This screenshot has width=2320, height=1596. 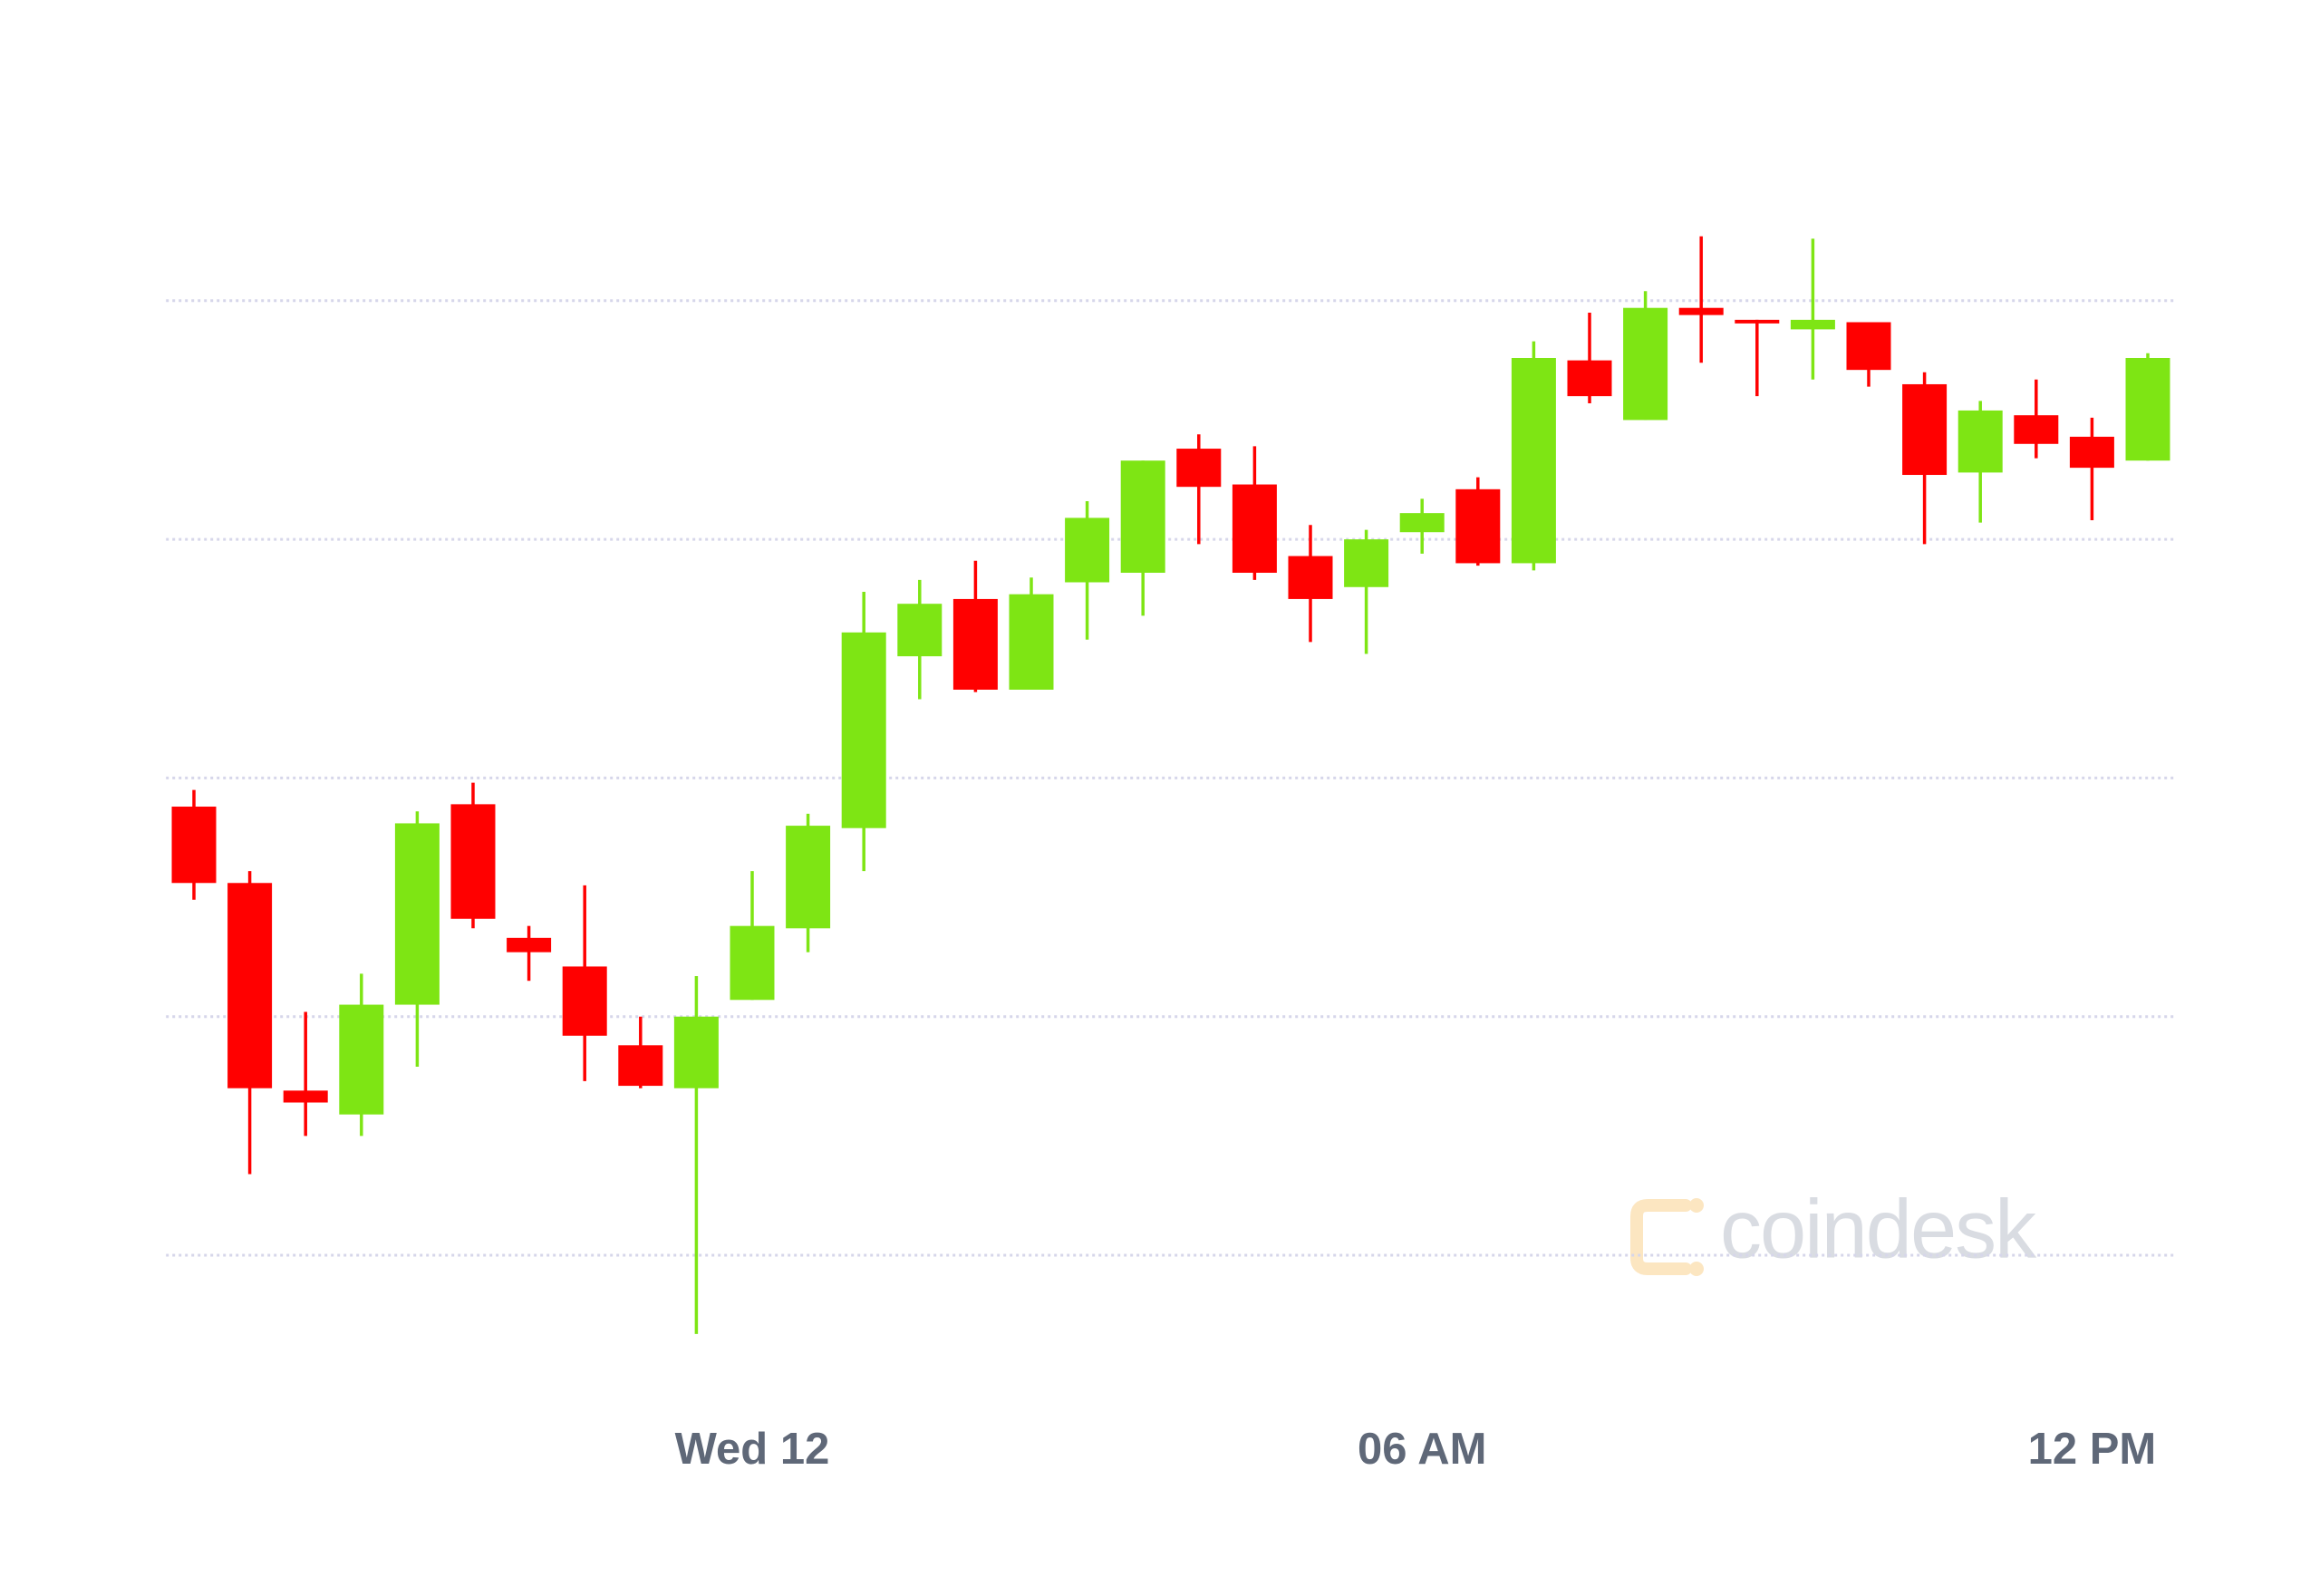 I want to click on watermark-logo, so click(x=1667, y=1237).